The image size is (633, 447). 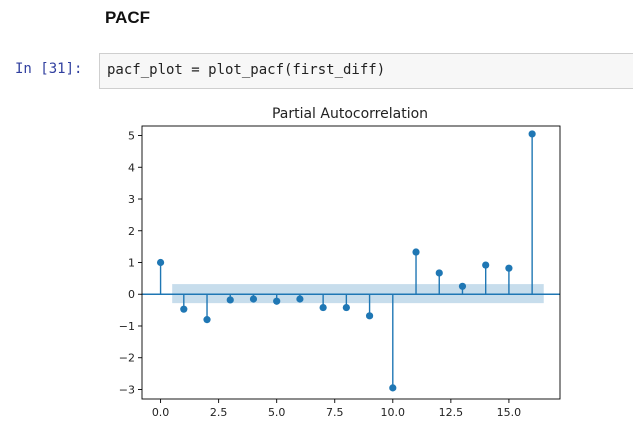 What do you see at coordinates (127, 358) in the screenshot?
I see `y-tick-label: −2` at bounding box center [127, 358].